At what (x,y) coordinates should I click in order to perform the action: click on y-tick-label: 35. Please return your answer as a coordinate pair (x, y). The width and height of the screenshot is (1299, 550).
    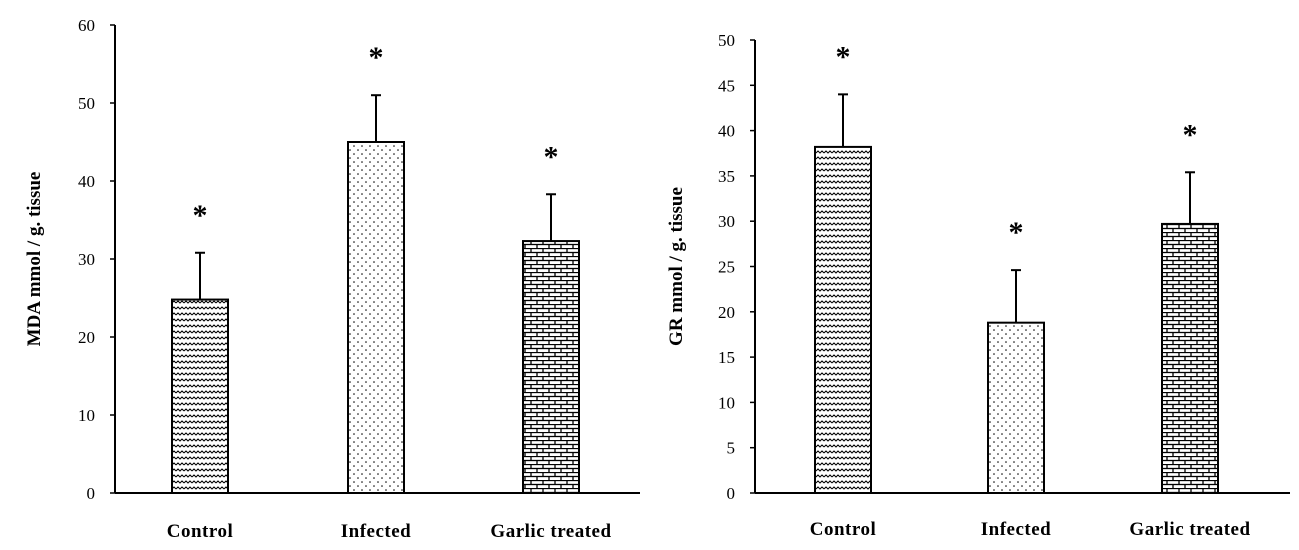
    Looking at the image, I should click on (726, 176).